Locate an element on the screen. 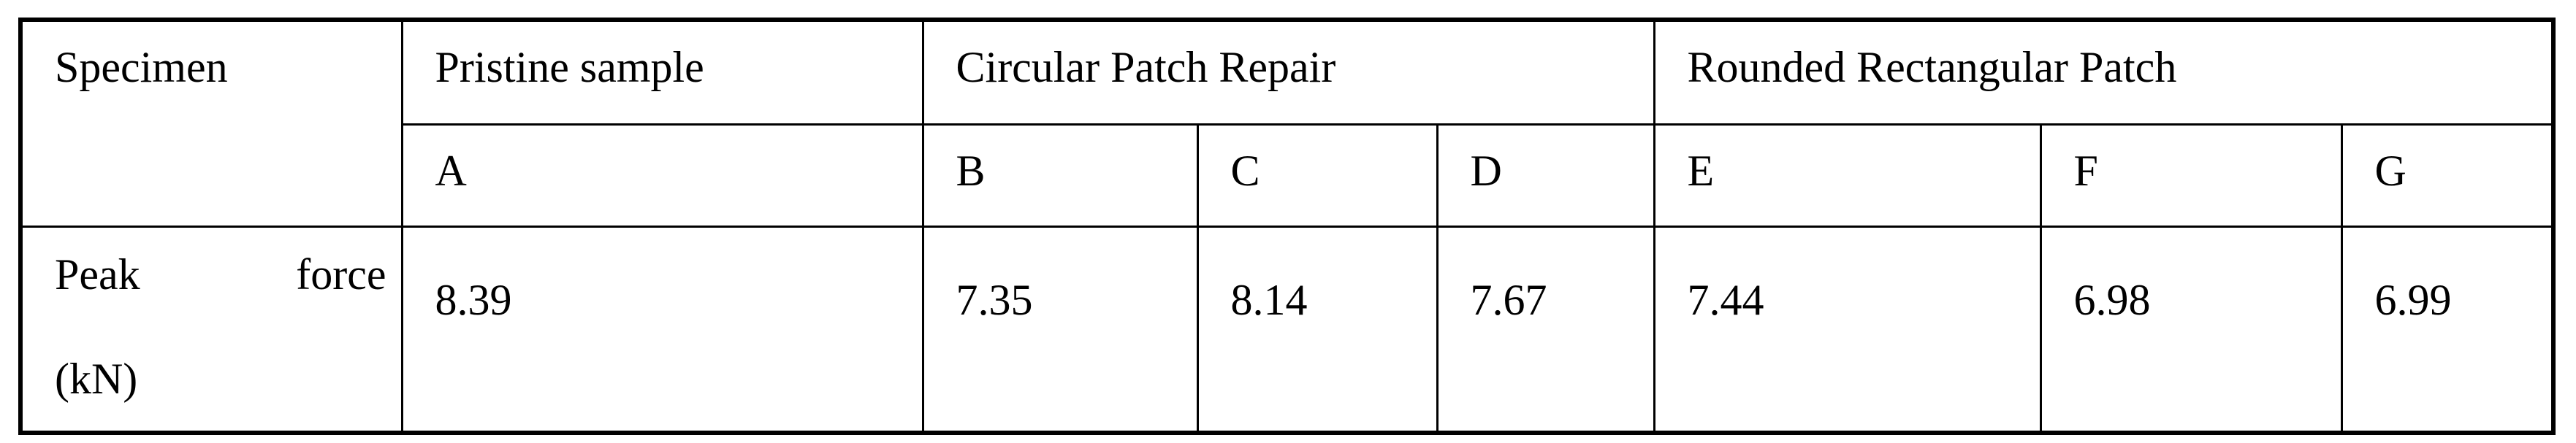 The image size is (2576, 443). value-cell: 8.39 is located at coordinates (662, 330).